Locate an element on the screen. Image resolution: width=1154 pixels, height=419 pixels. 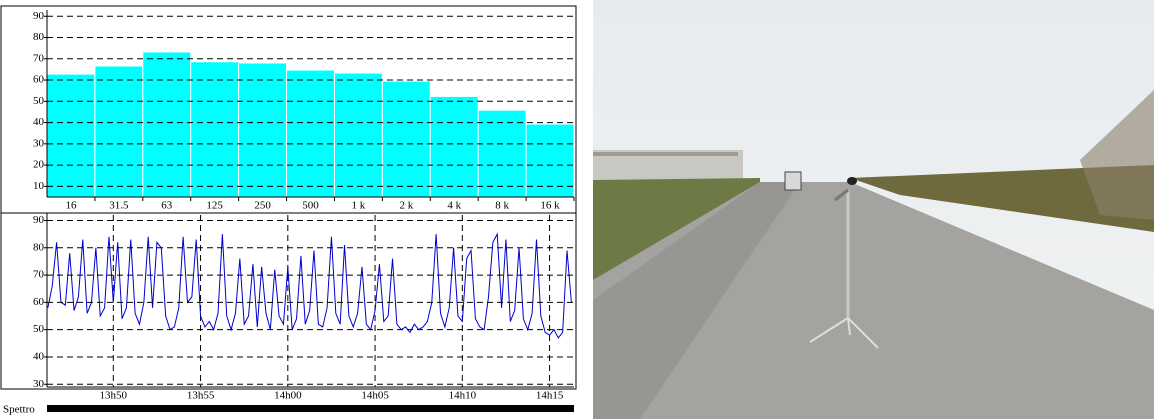
x-tick-label: 1 k is located at coordinates (359, 206).